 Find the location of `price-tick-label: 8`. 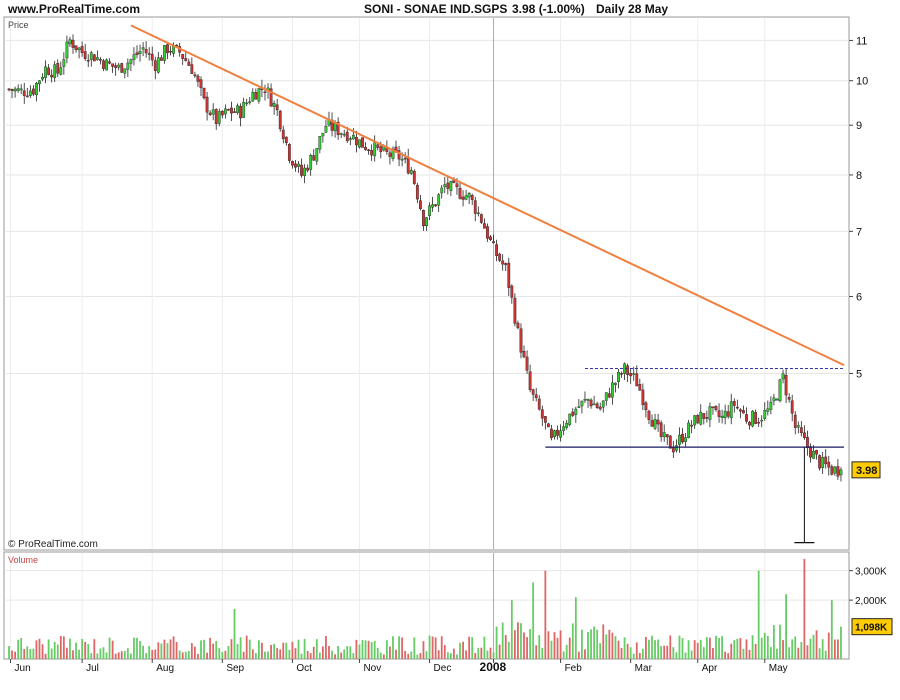

price-tick-label: 8 is located at coordinates (859, 176).